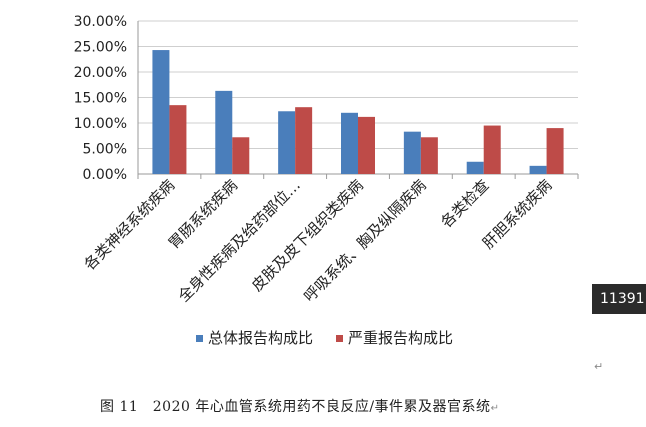 Image resolution: width=646 pixels, height=427 pixels. I want to click on caption-return-mark: ↵, so click(495, 408).